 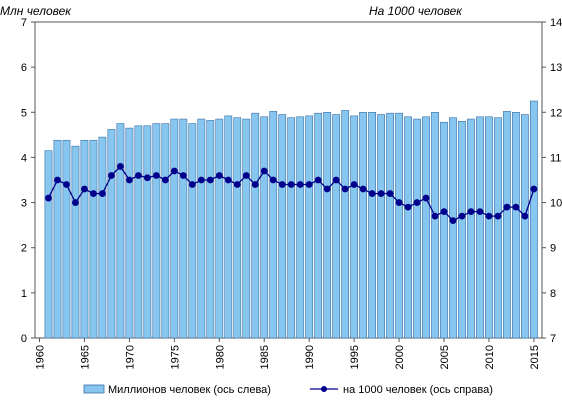 What do you see at coordinates (345, 189) in the screenshot?
I see `point-1994` at bounding box center [345, 189].